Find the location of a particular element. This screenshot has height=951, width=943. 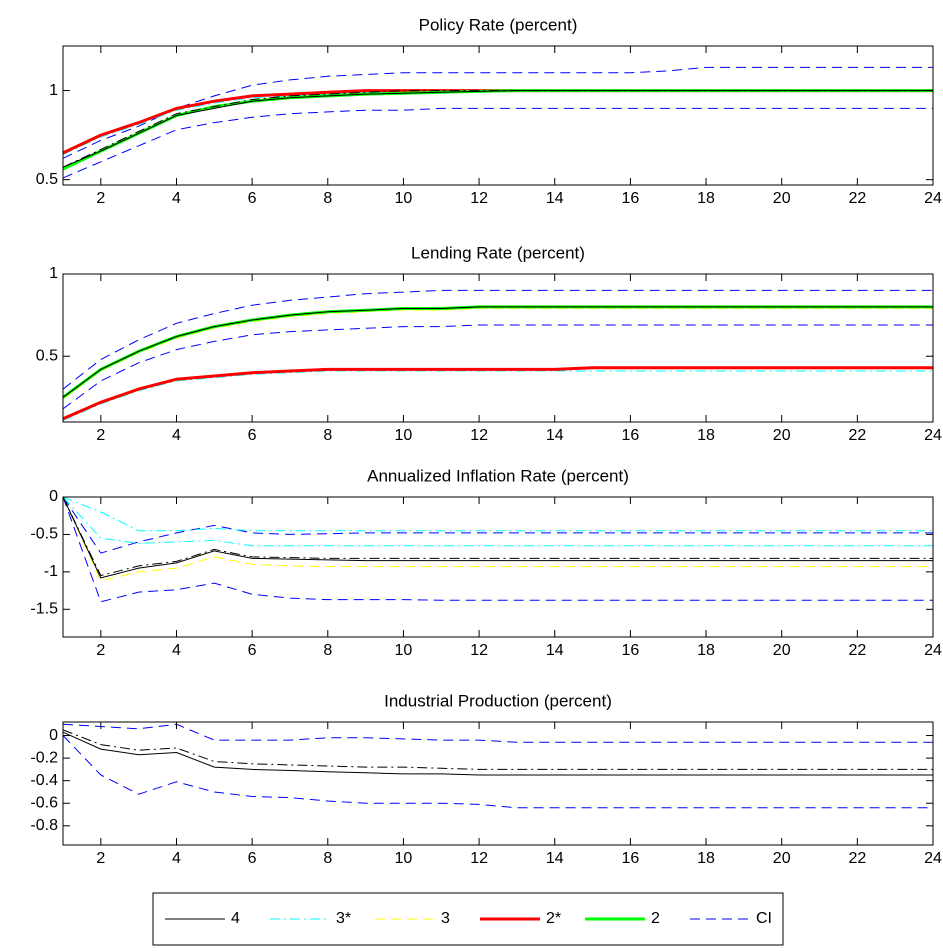

legend-box is located at coordinates (468, 919).